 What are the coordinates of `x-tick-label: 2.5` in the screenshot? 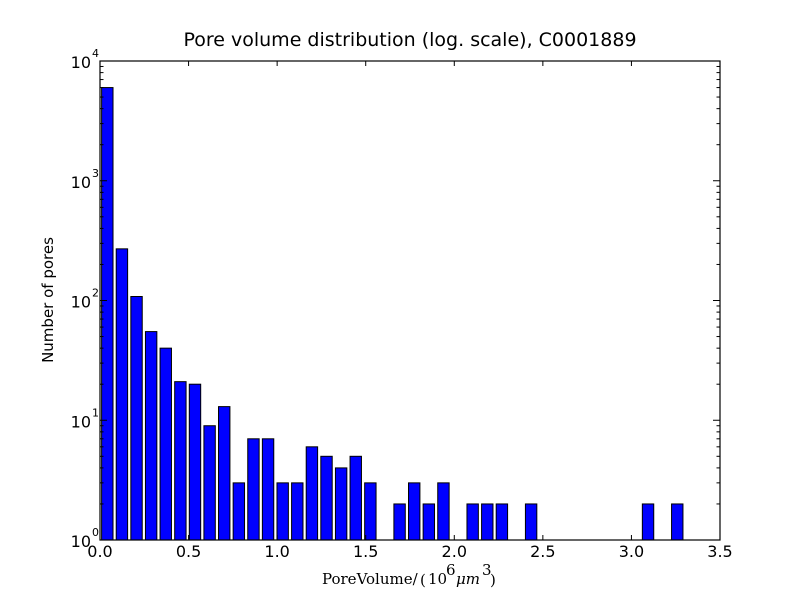 It's located at (542, 551).